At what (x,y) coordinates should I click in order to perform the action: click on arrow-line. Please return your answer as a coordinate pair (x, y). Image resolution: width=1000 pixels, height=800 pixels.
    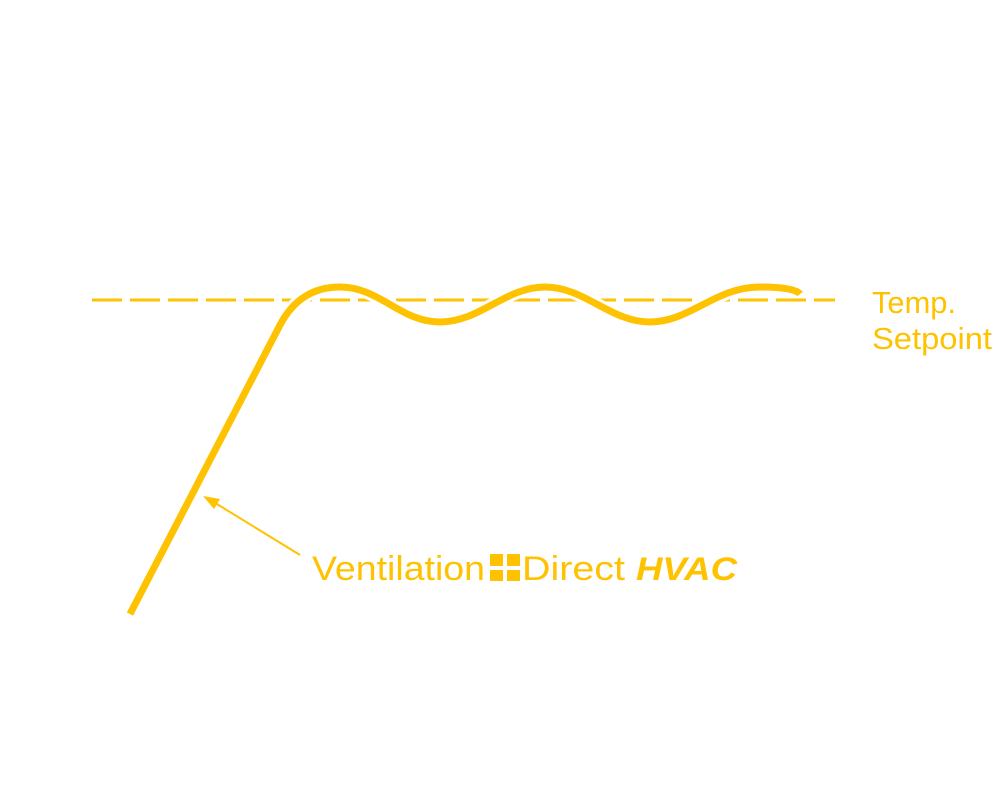
    Looking at the image, I should click on (256, 528).